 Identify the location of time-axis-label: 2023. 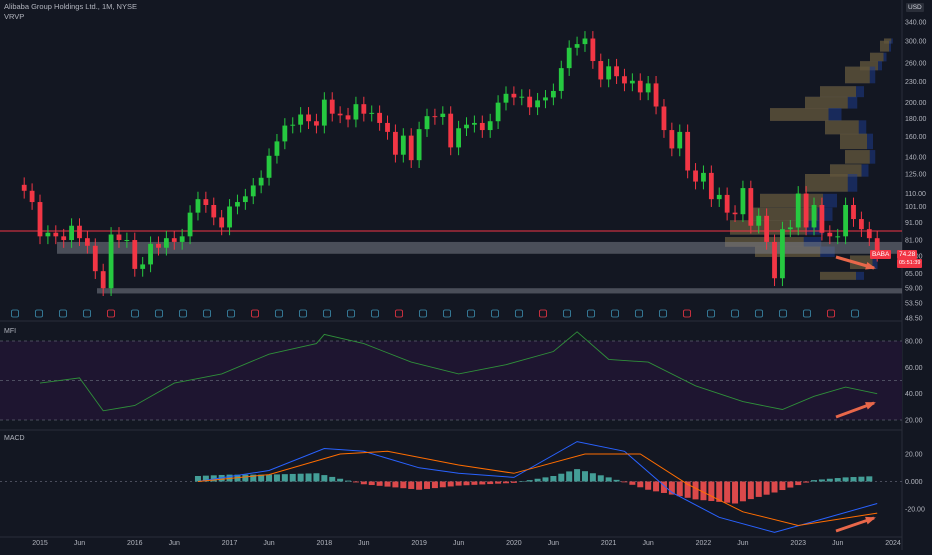
(798, 543).